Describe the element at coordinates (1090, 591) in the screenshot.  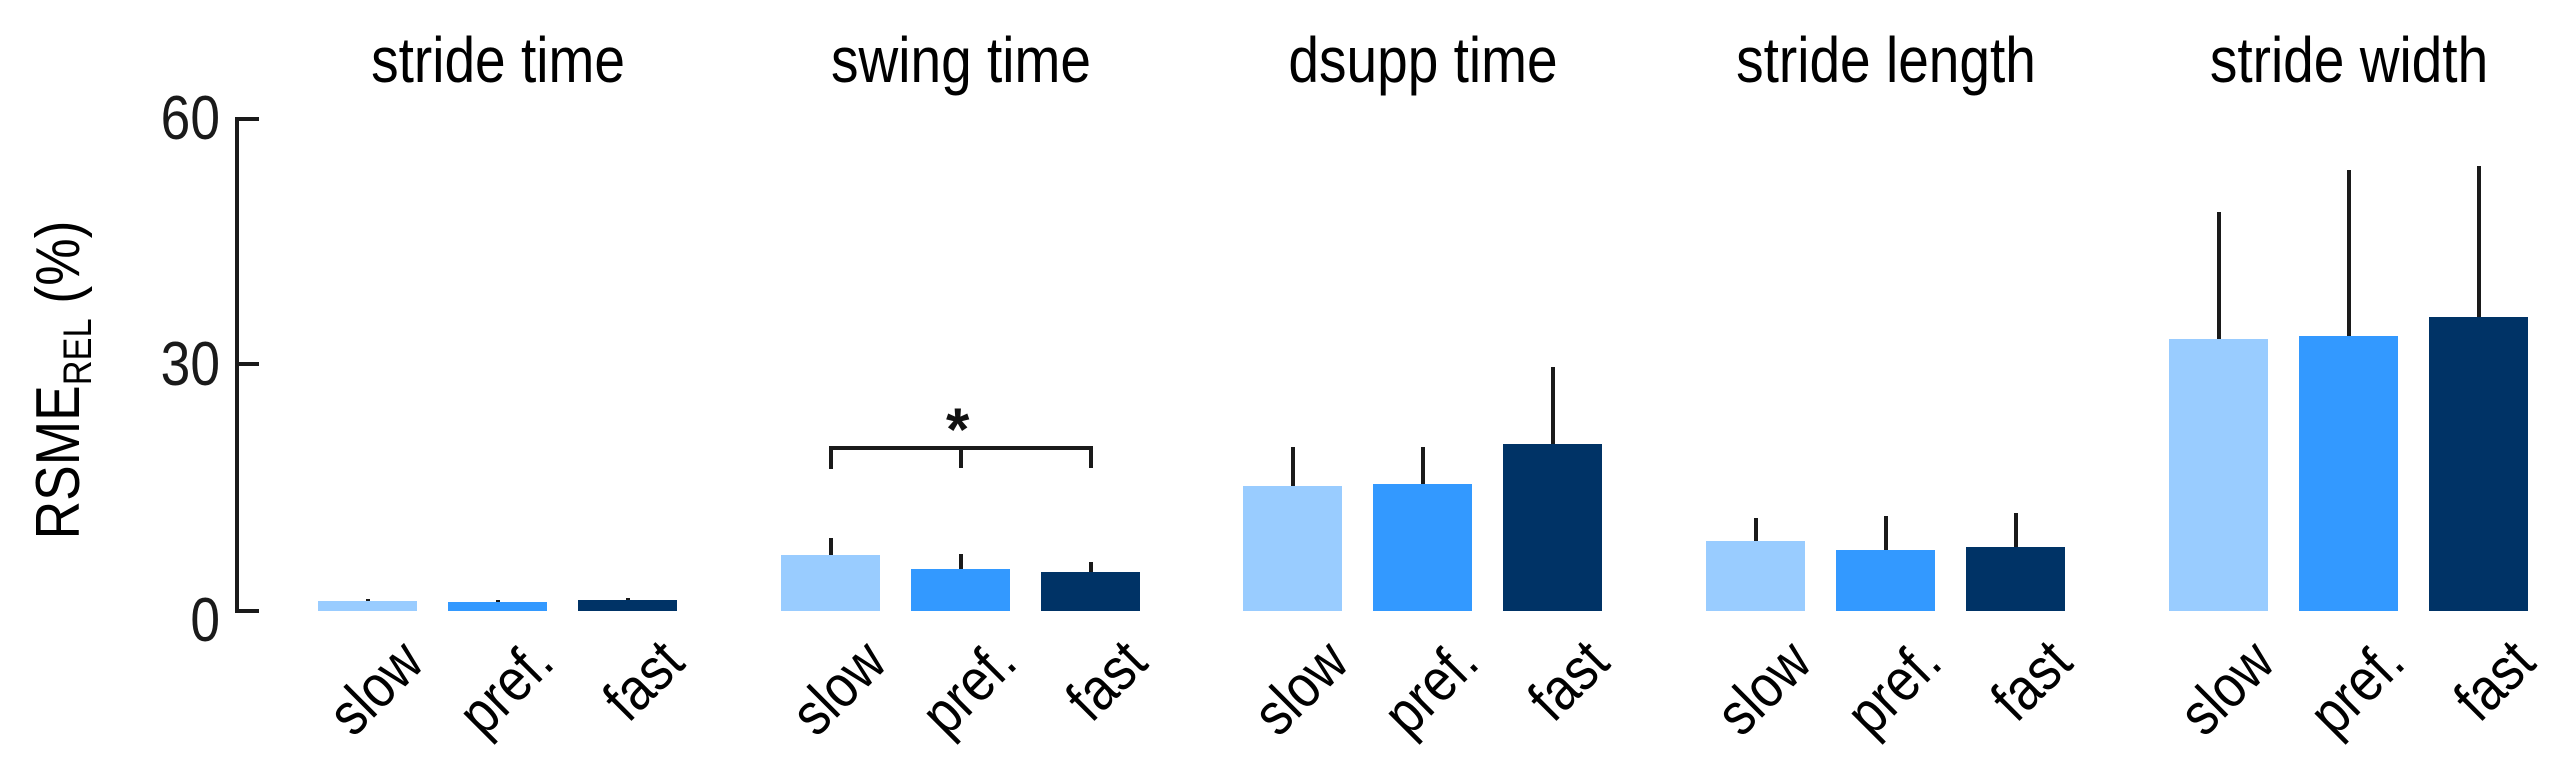
I see `bar-swing-time-fast` at that location.